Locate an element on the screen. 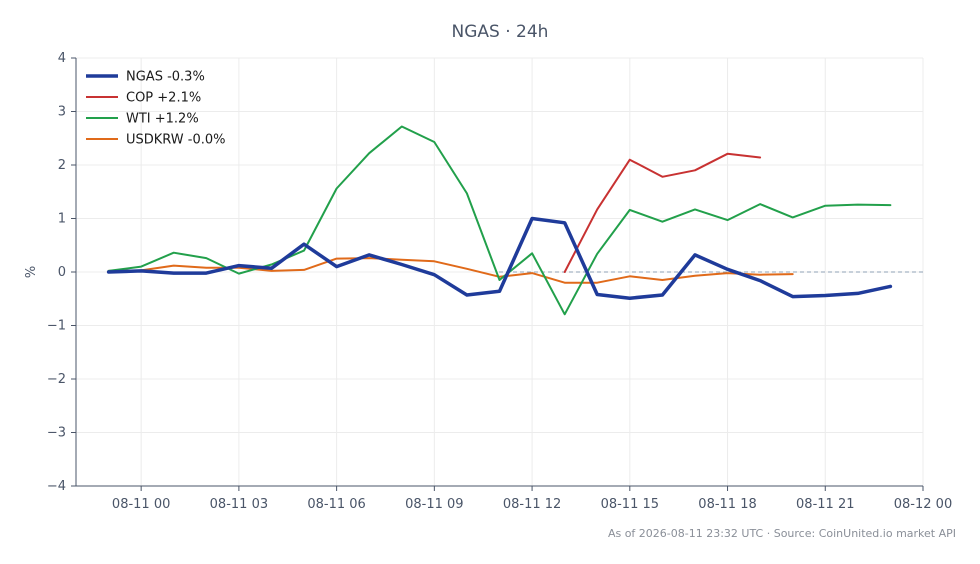 The height and width of the screenshot is (564, 980). y-tick-label: −3 is located at coordinates (56, 433).